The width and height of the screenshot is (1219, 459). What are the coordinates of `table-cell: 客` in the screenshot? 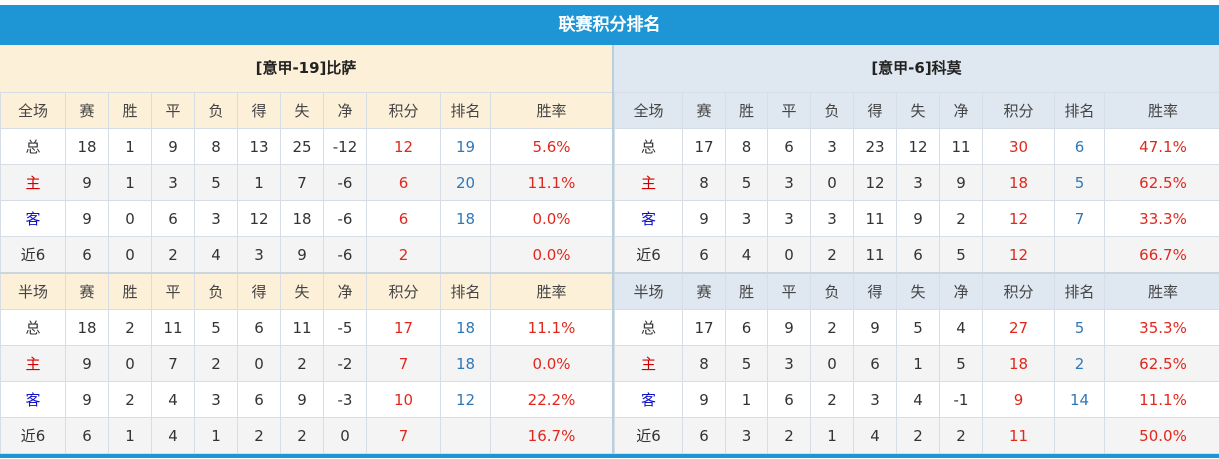 It's located at (33, 218).